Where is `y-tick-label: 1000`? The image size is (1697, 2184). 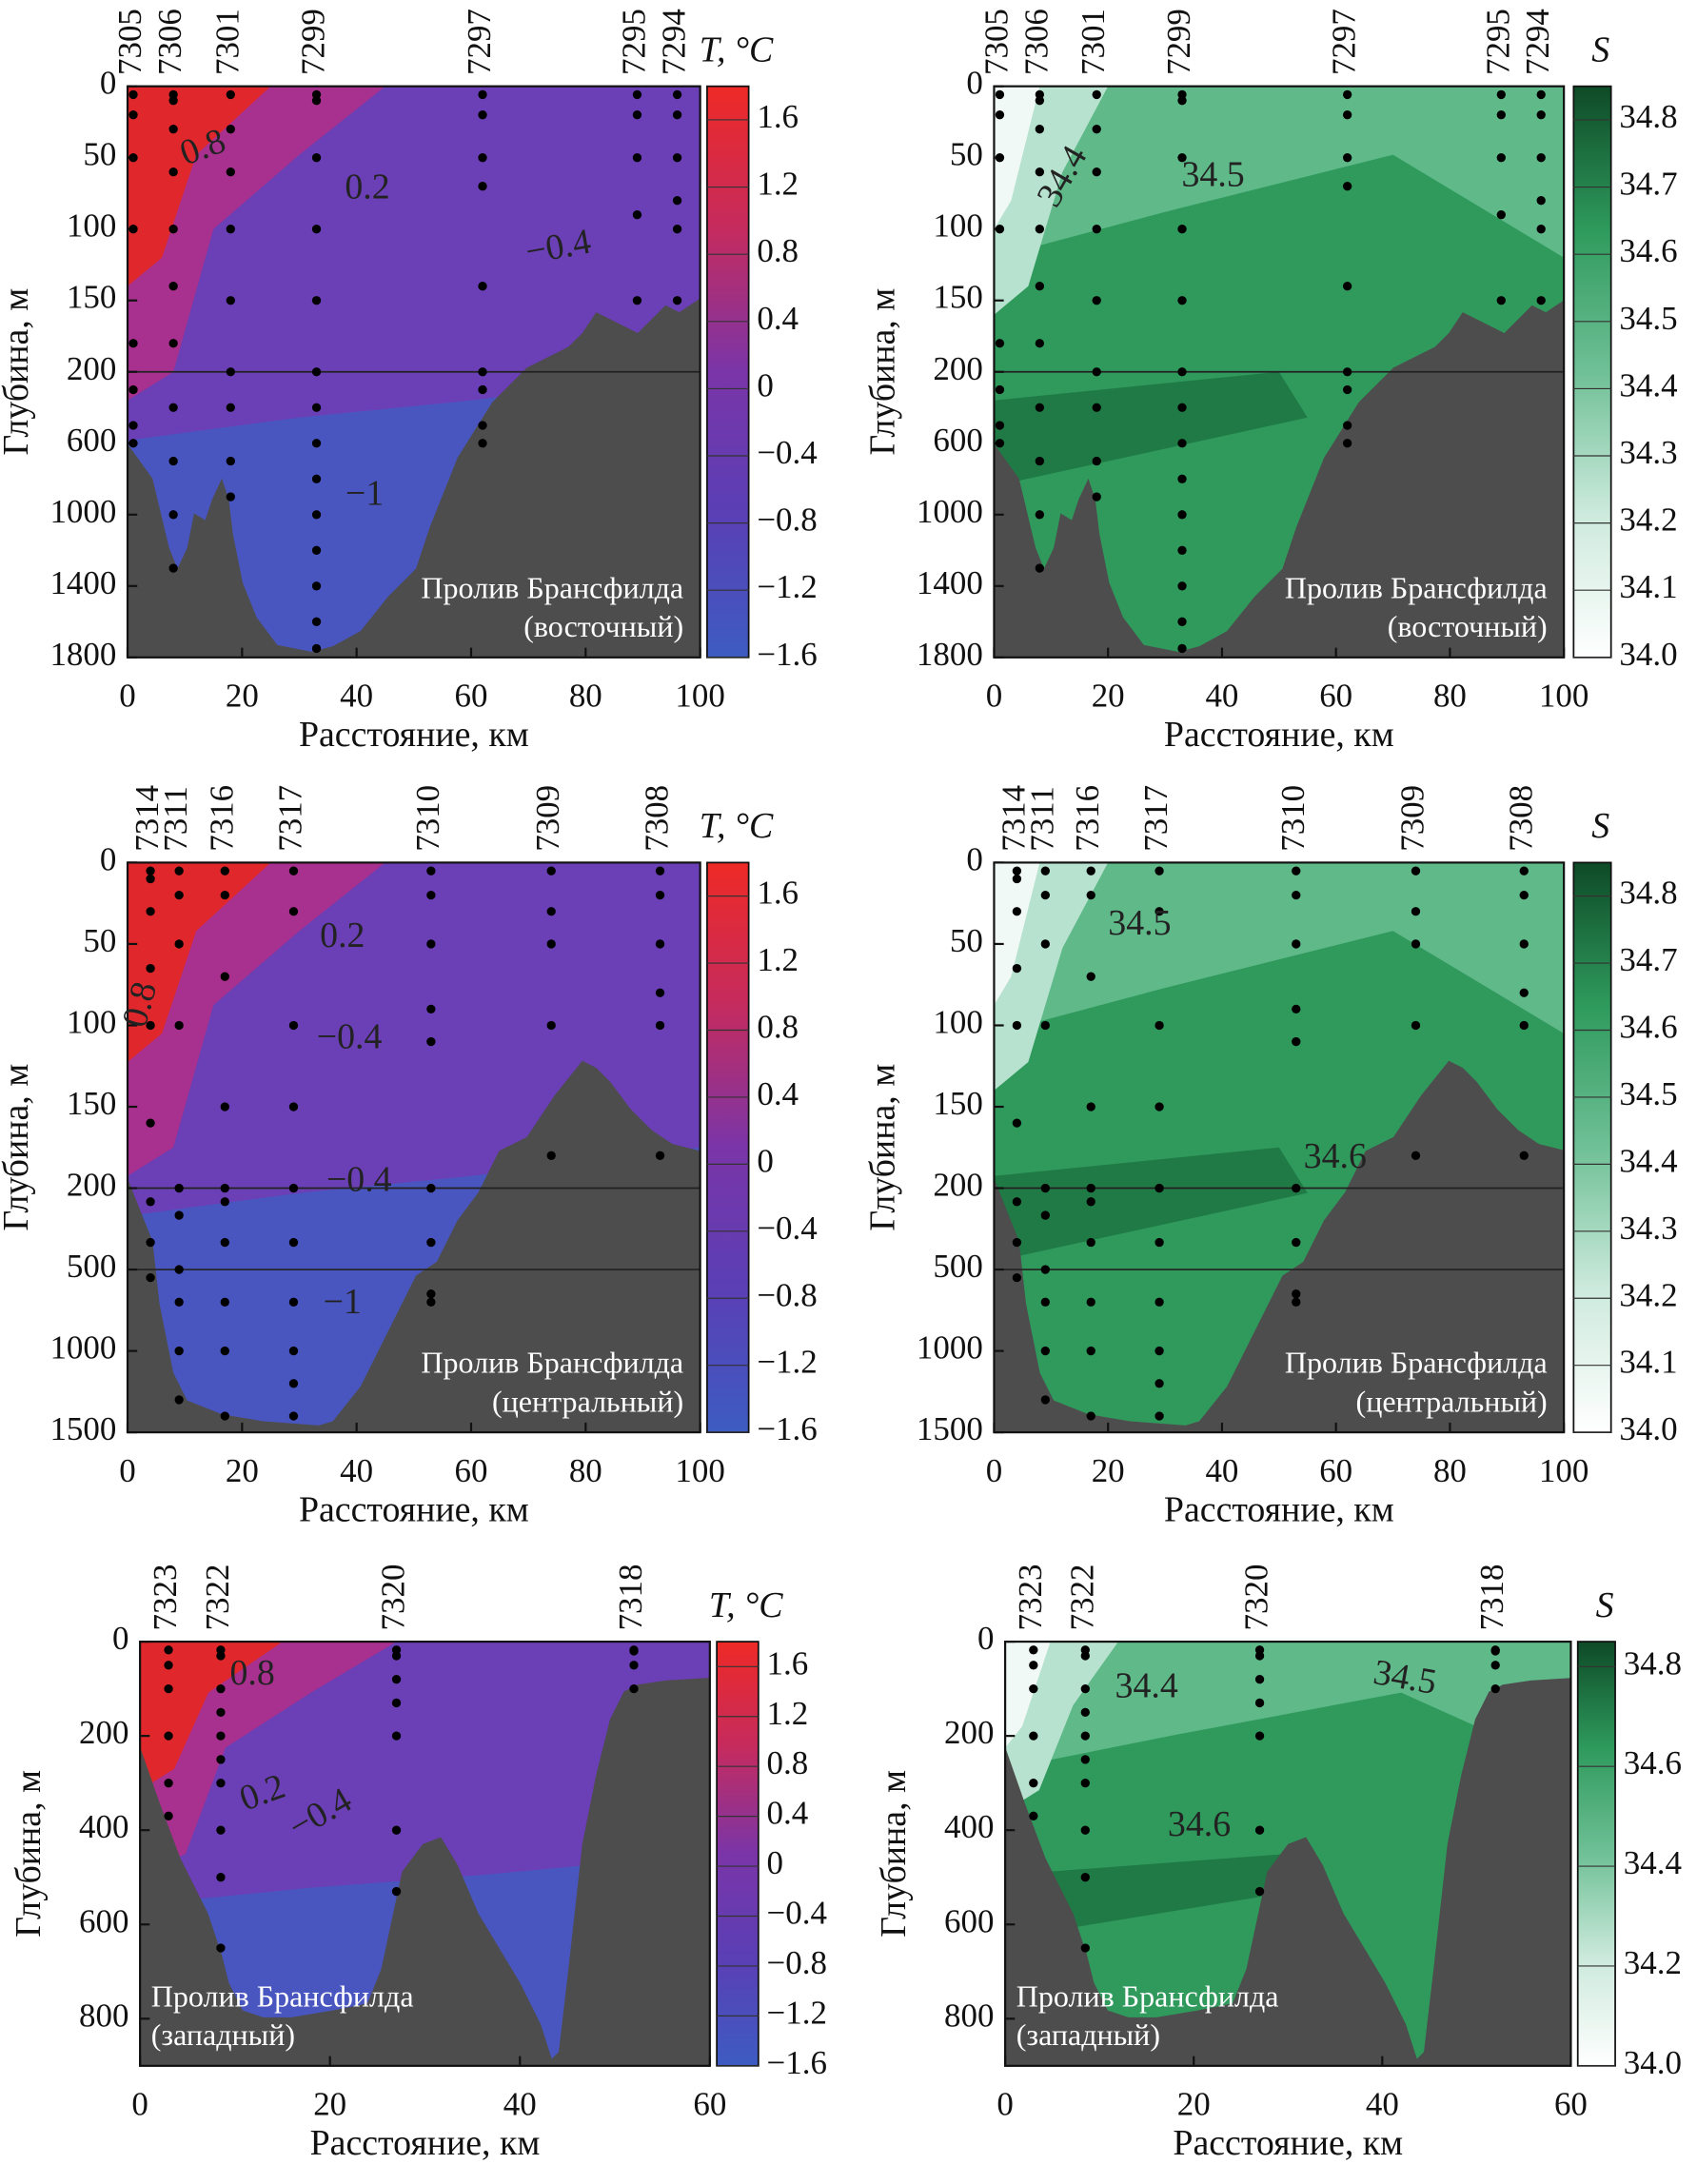
y-tick-label: 1000 is located at coordinates (82, 1348).